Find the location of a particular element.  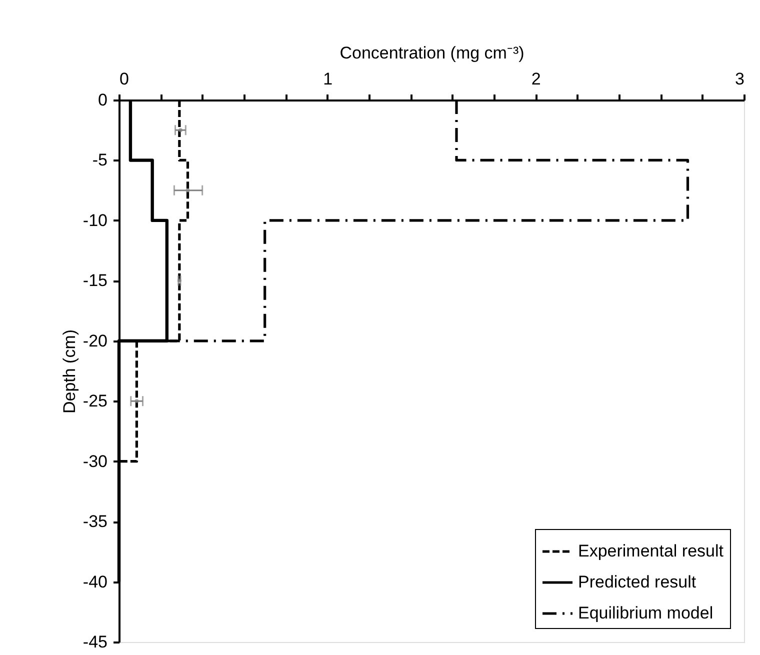

y-tick-label: -15 is located at coordinates (95, 280).